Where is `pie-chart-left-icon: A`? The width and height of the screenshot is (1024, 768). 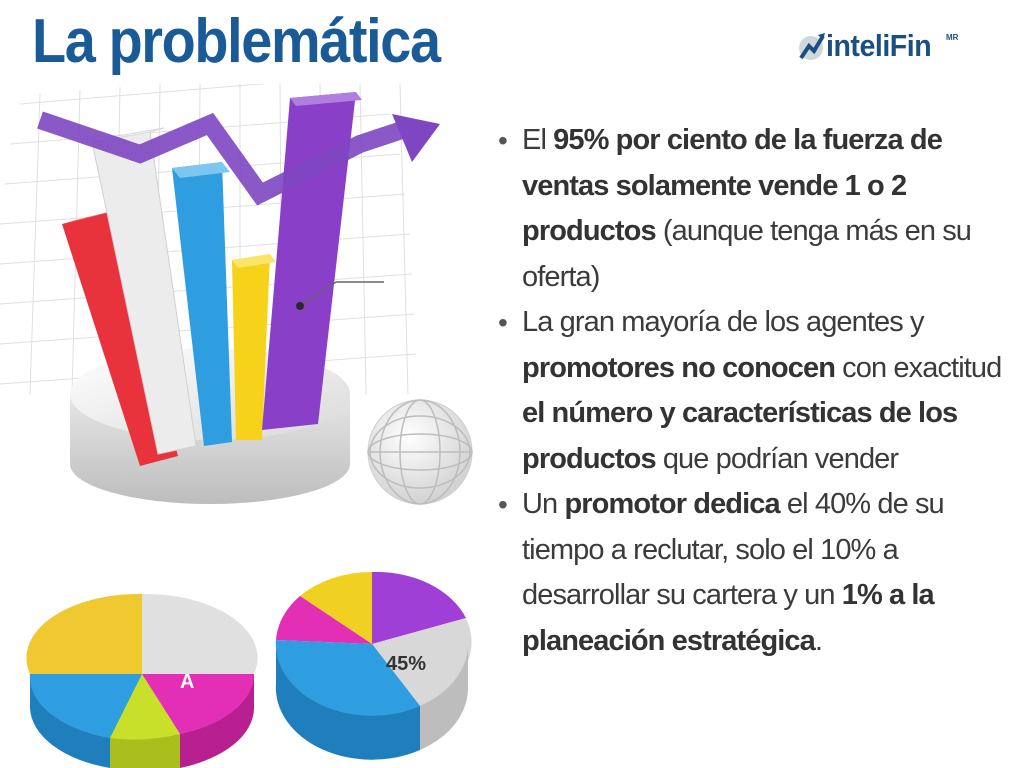 pie-chart-left-icon: A is located at coordinates (142, 680).